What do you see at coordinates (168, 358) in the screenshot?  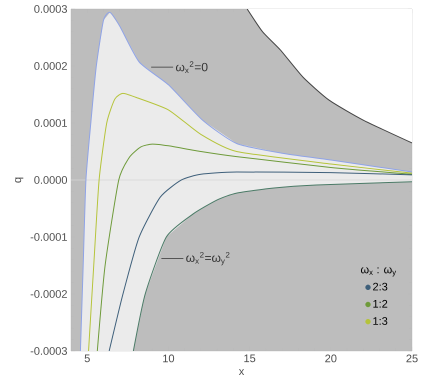 I see `x-tick-label: 10` at bounding box center [168, 358].